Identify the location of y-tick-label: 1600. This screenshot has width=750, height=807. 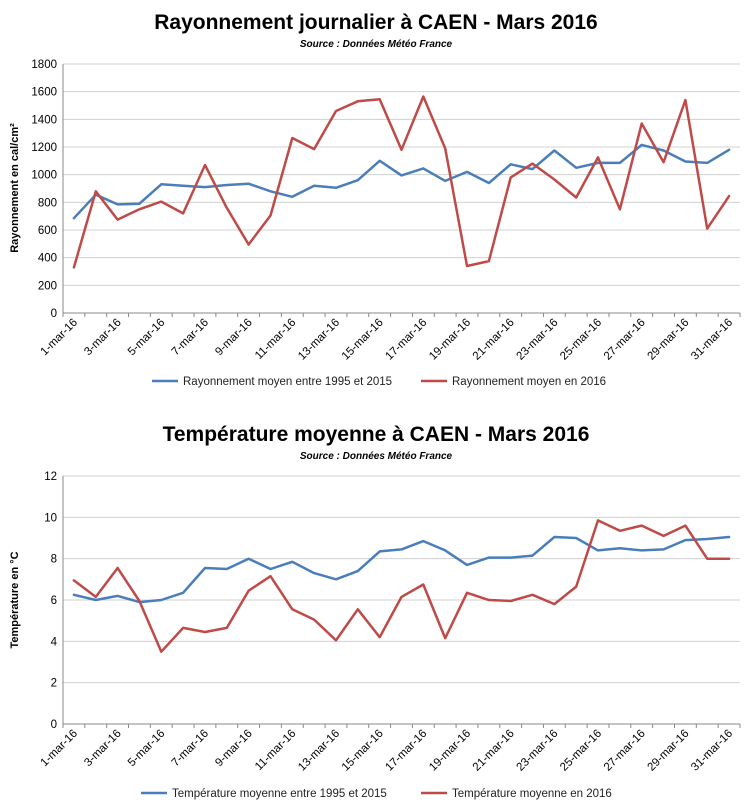
(44, 93).